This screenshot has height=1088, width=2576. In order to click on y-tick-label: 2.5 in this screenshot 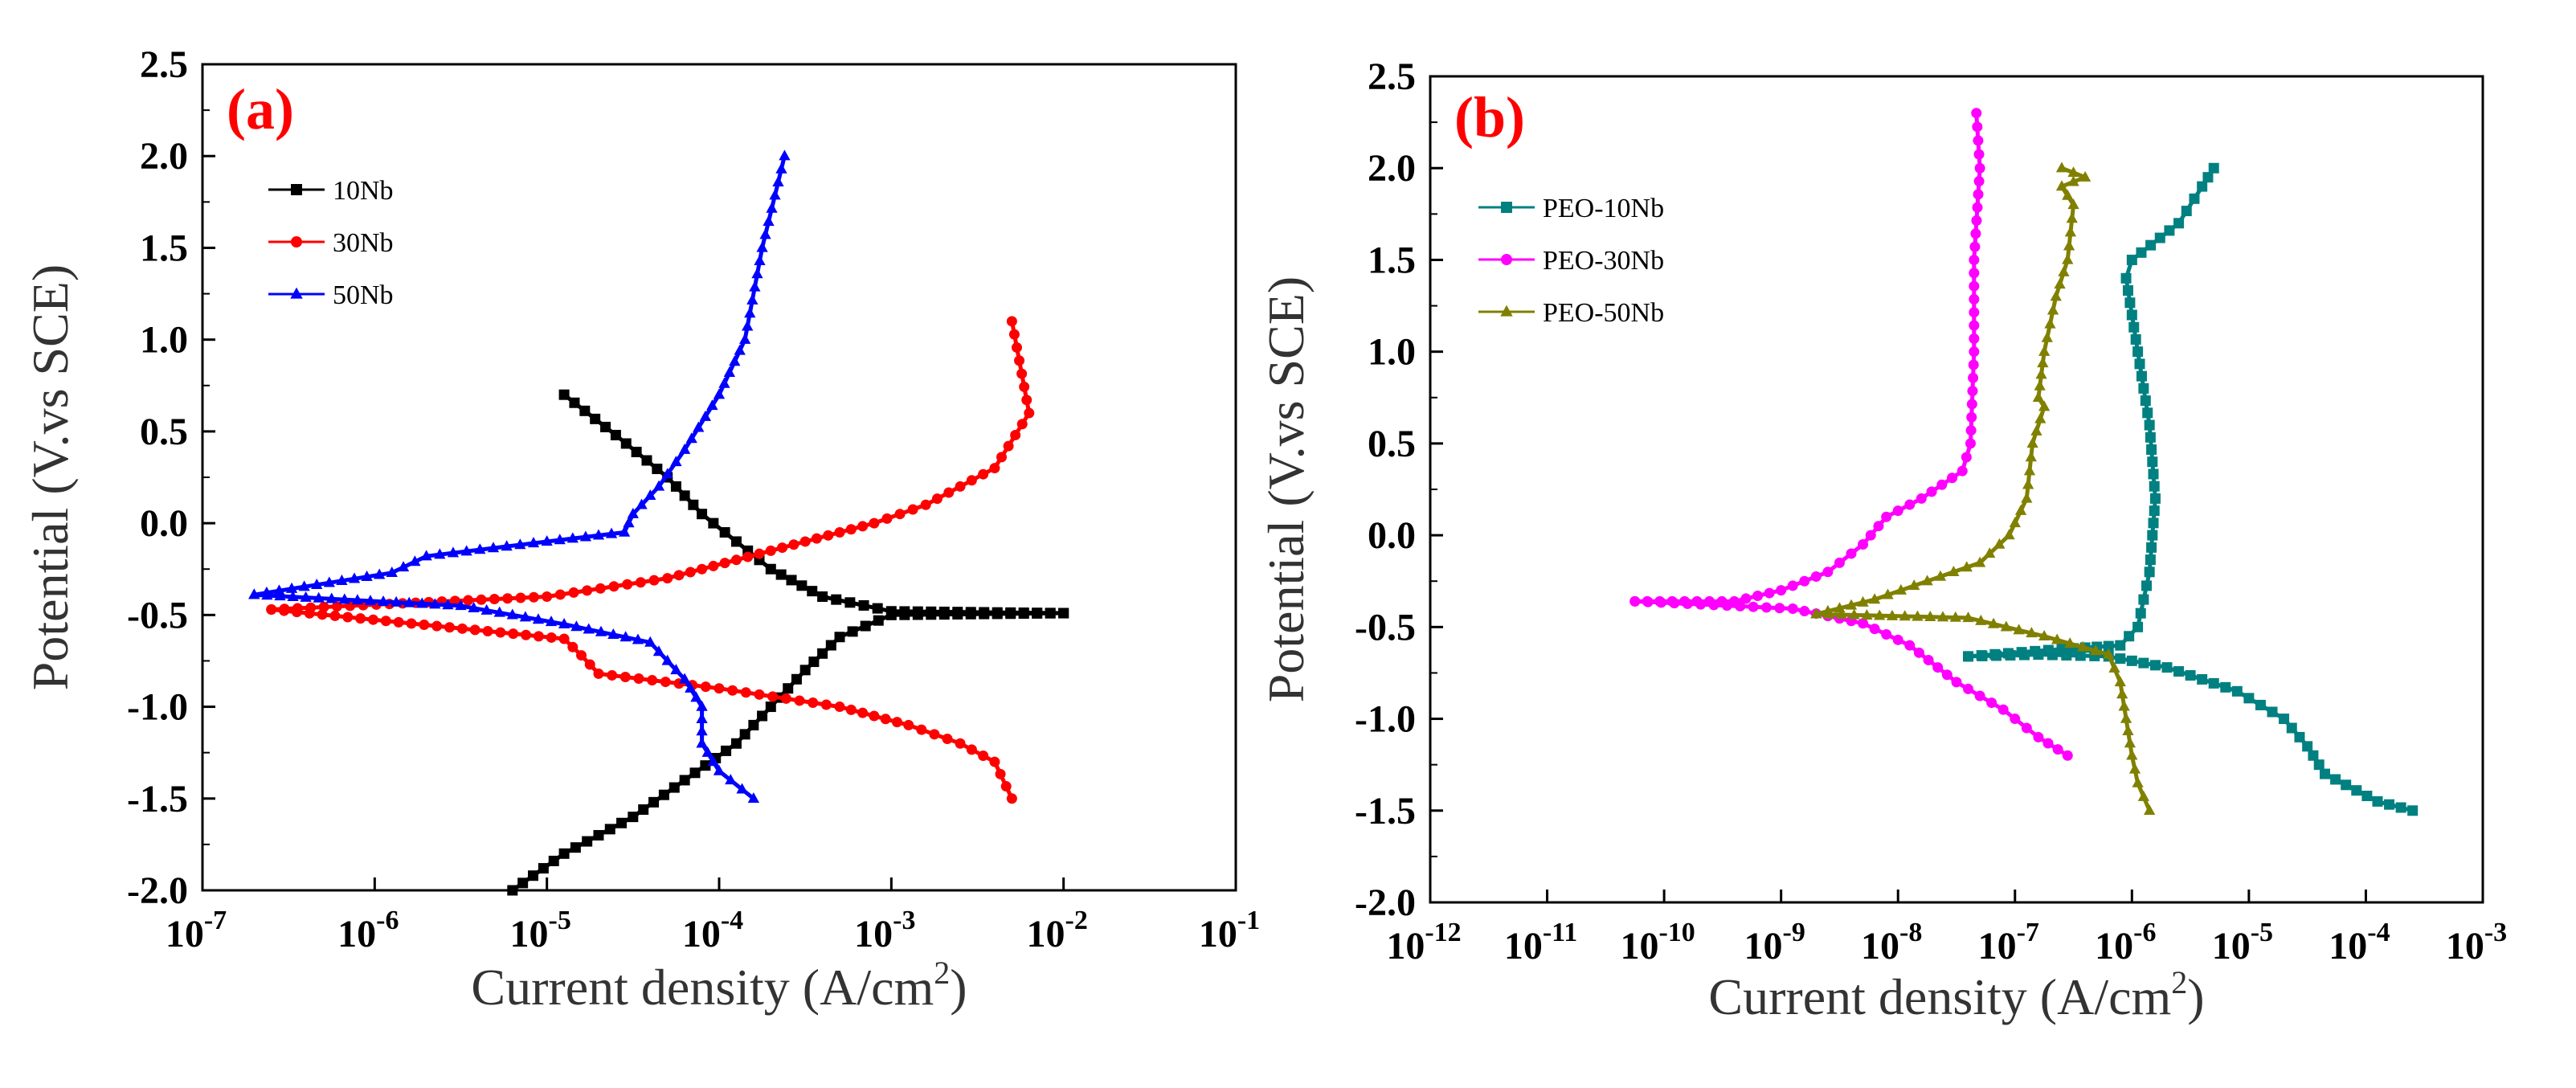, I will do `click(164, 64)`.